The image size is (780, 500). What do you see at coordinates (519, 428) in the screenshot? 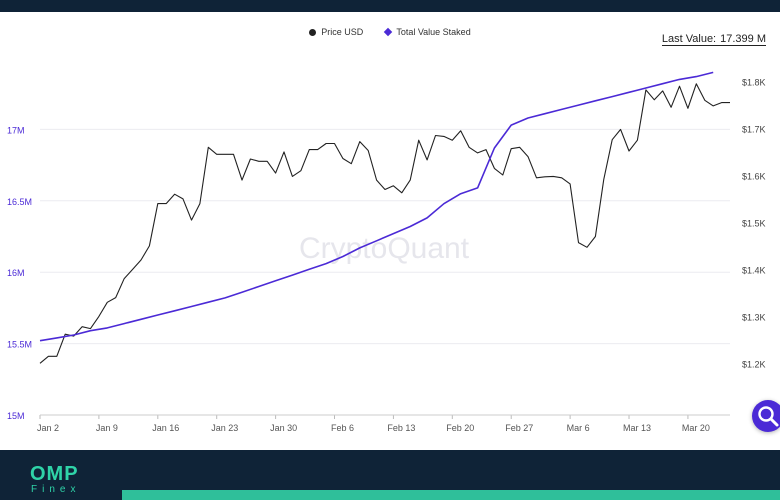
I see `x-tick-label: Feb 27` at bounding box center [519, 428].